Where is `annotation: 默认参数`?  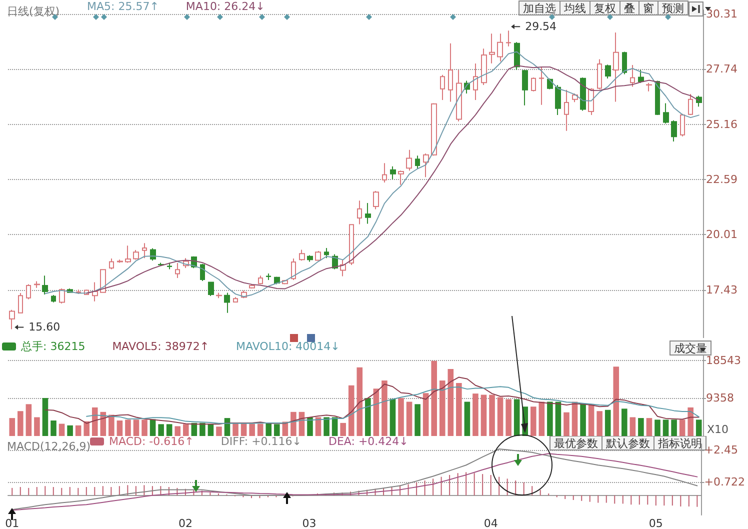
annotation: 默认参数 is located at coordinates (627, 443).